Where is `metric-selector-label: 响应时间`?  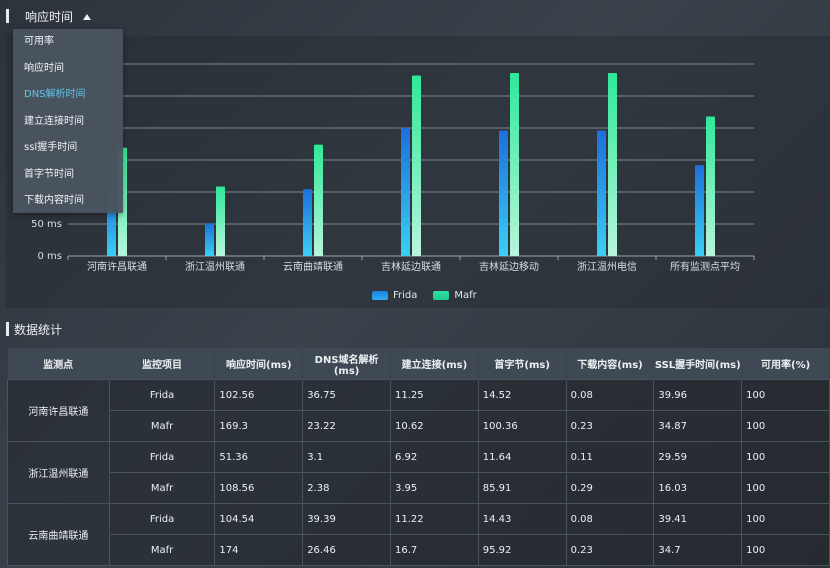 metric-selector-label: 响应时间 is located at coordinates (49, 17).